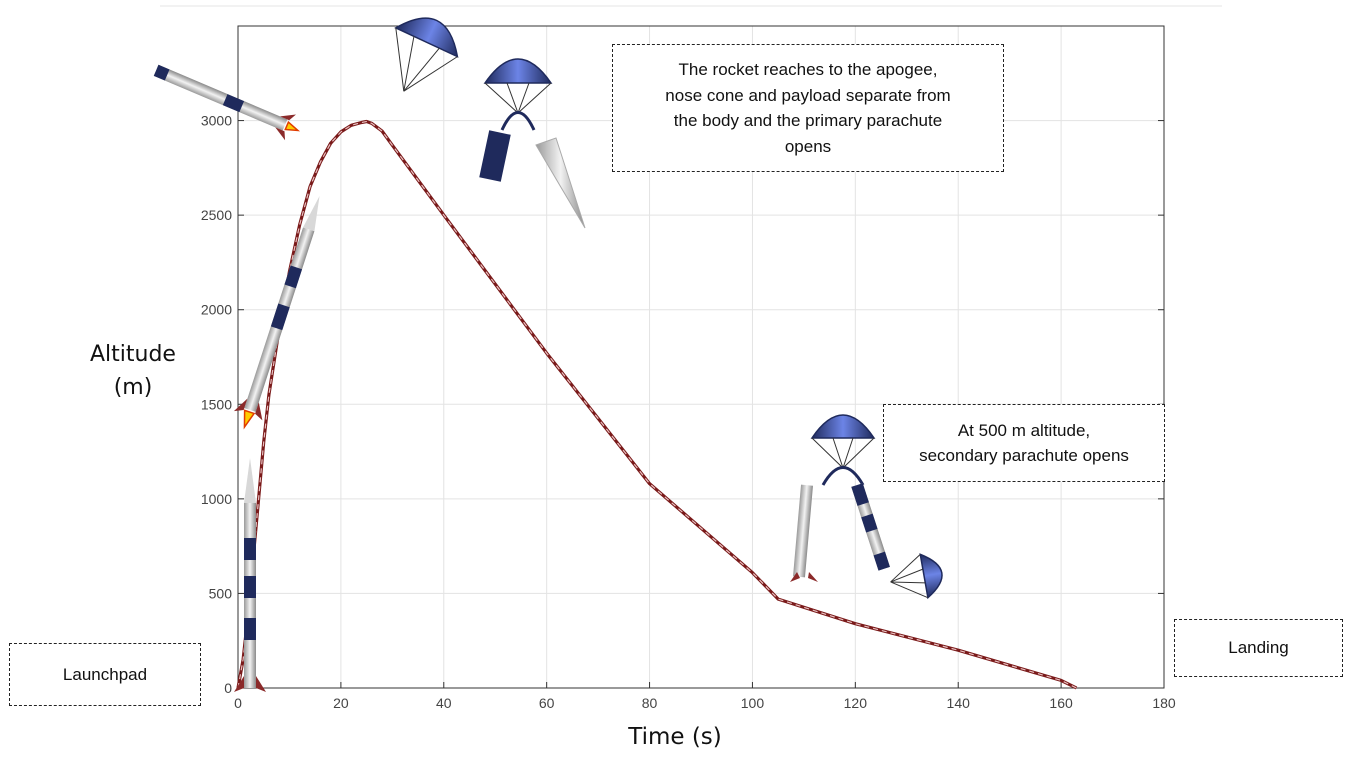  What do you see at coordinates (808, 69) in the screenshot?
I see `apogee-annotation-line1: The rocket reaches to the apogee,` at bounding box center [808, 69].